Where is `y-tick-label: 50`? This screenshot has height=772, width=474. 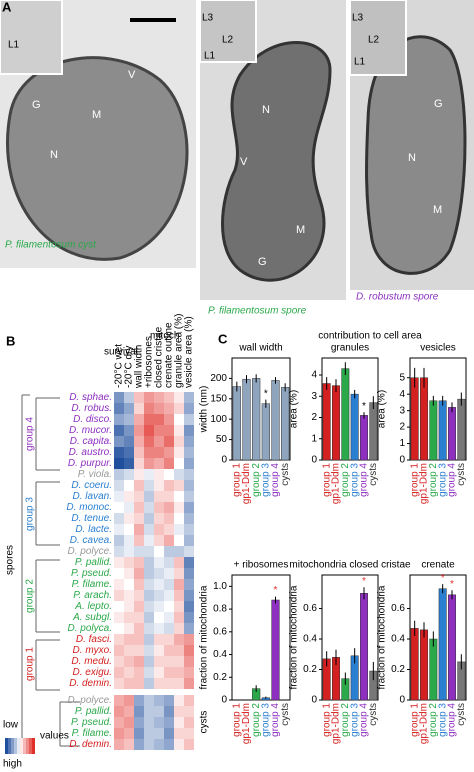 y-tick-label: 50 is located at coordinates (222, 439).